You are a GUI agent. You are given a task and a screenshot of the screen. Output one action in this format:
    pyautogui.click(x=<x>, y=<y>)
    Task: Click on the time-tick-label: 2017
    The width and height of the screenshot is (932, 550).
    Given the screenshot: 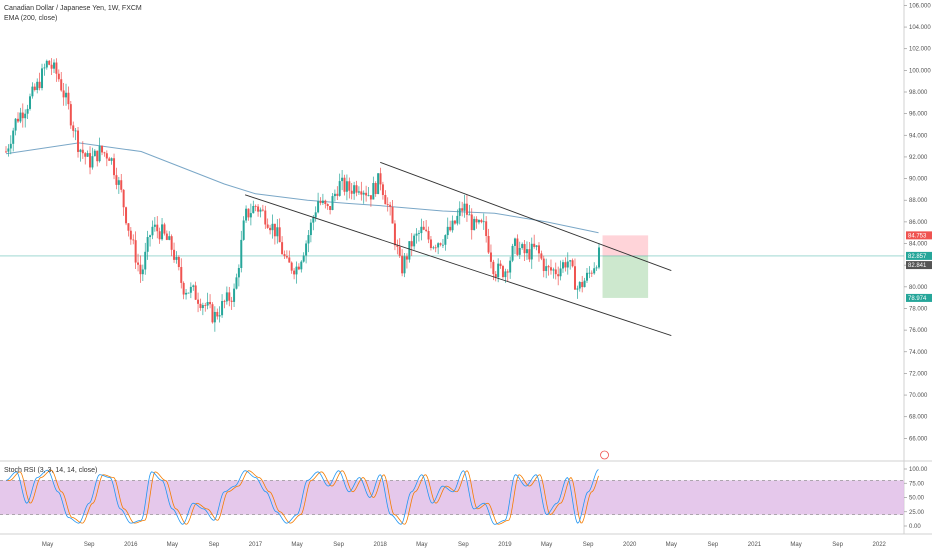 What is the action you would take?
    pyautogui.click(x=256, y=545)
    